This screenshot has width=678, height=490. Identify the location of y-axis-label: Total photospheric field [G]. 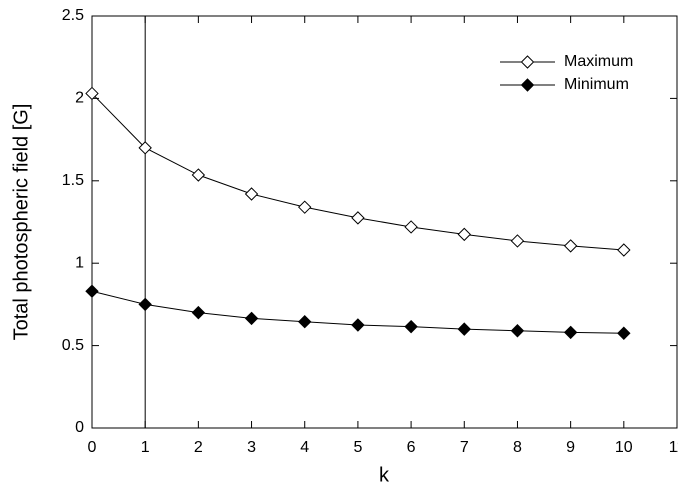
(21, 222).